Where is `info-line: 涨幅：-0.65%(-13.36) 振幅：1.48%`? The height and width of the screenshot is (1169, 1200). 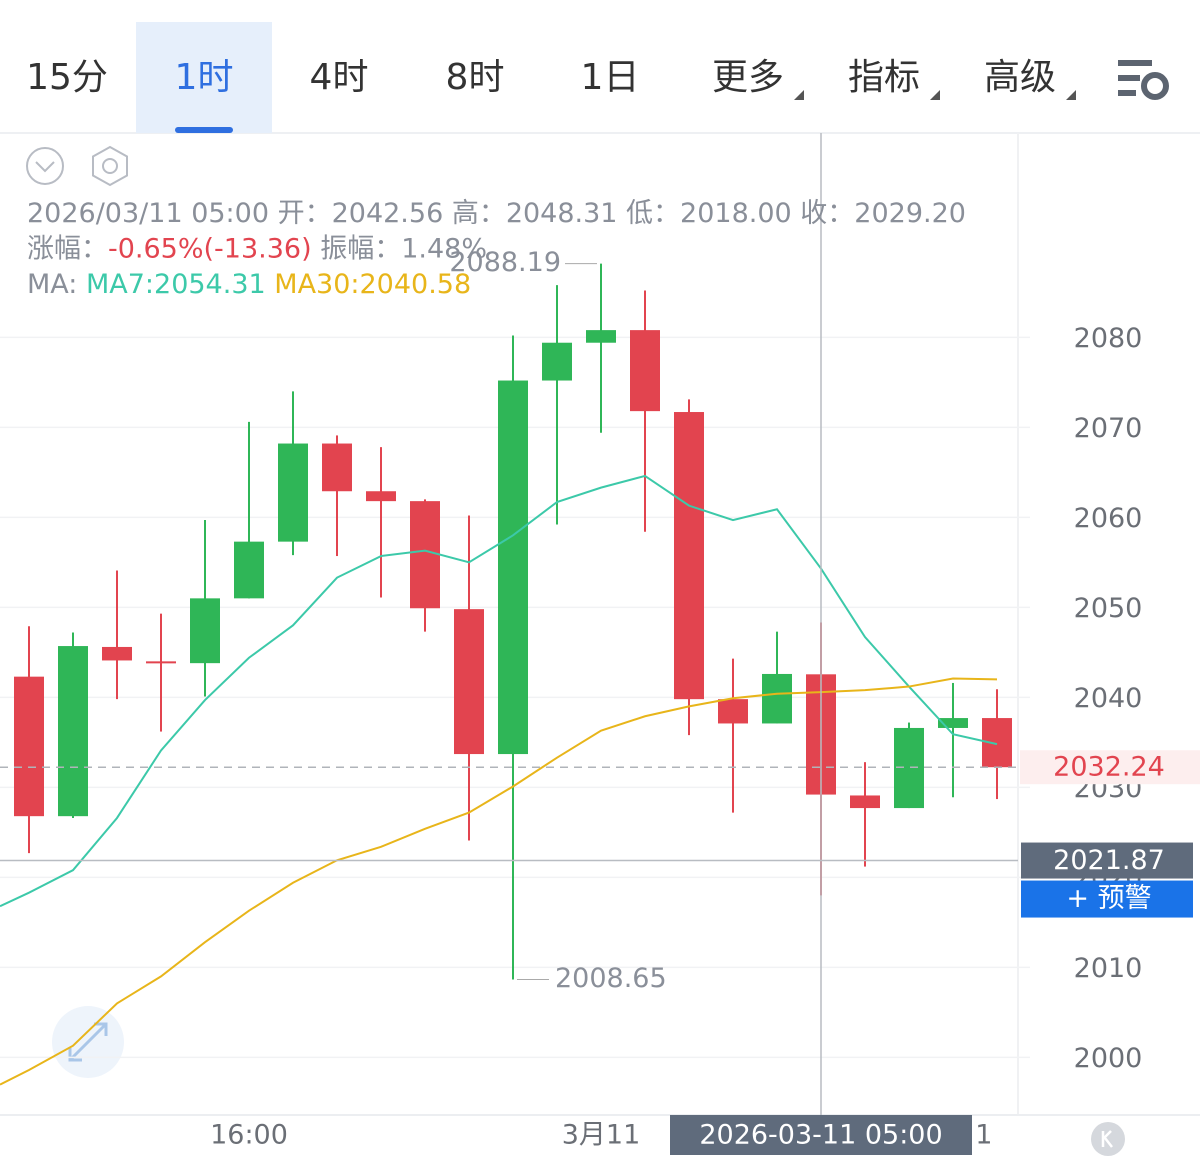 info-line: 涨幅：-0.65%(-13.36) 振幅：1.48% is located at coordinates (257, 248).